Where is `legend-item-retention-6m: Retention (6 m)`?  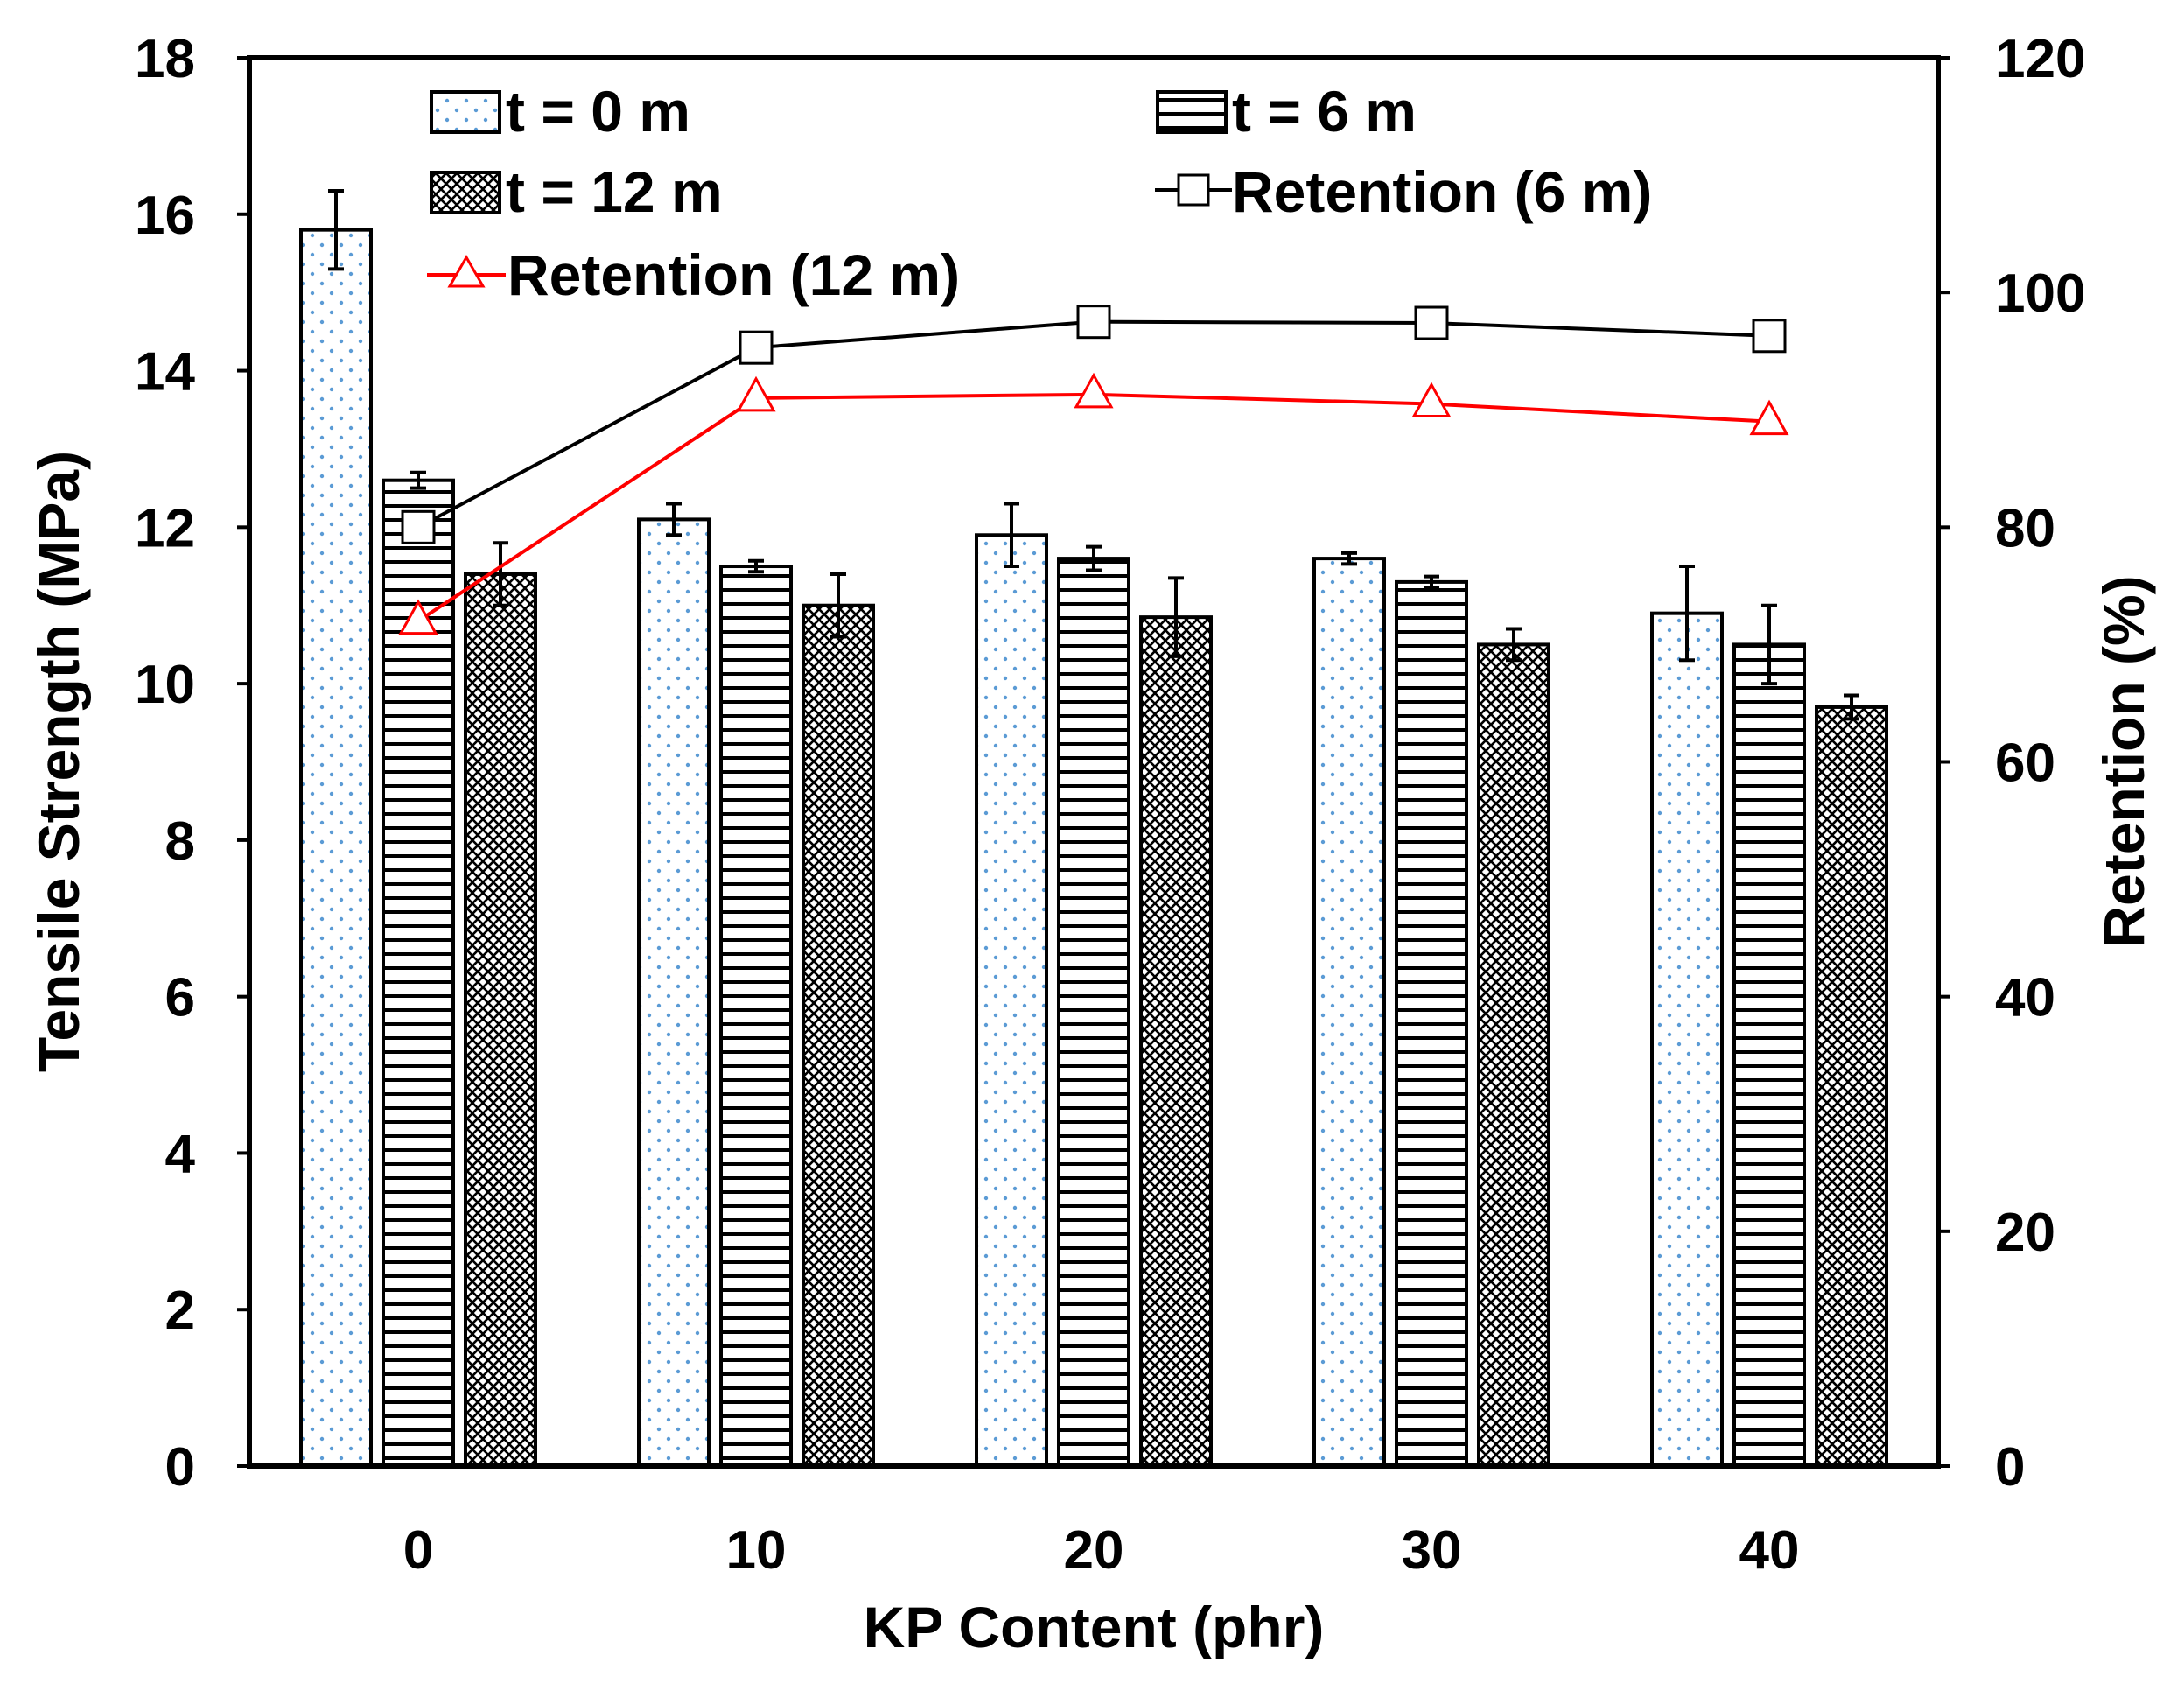
legend-item-retention-6m: Retention (6 m) is located at coordinates (1403, 191).